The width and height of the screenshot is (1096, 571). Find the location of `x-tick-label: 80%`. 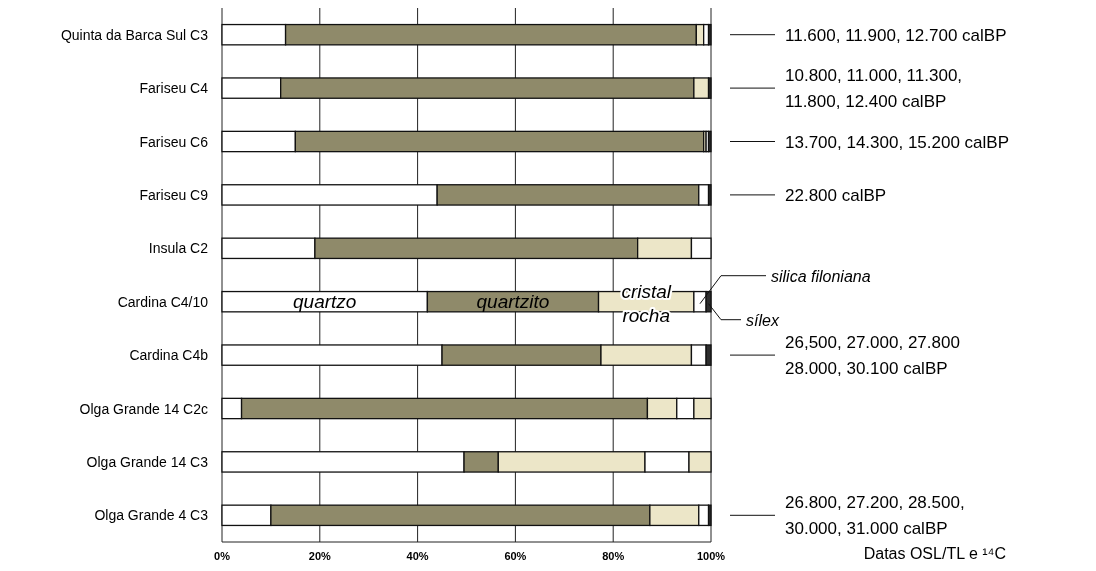

x-tick-label: 80% is located at coordinates (613, 556).